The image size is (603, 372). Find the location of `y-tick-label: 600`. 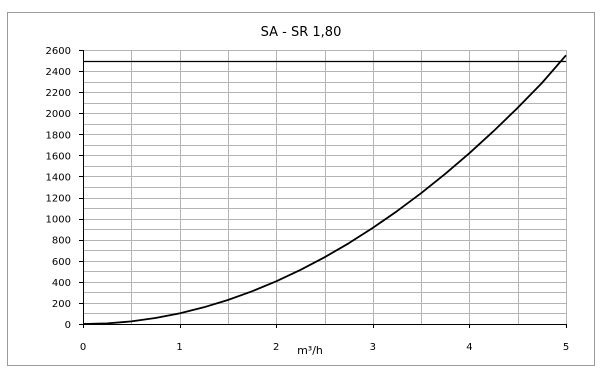

y-tick-label: 600 is located at coordinates (61, 262).